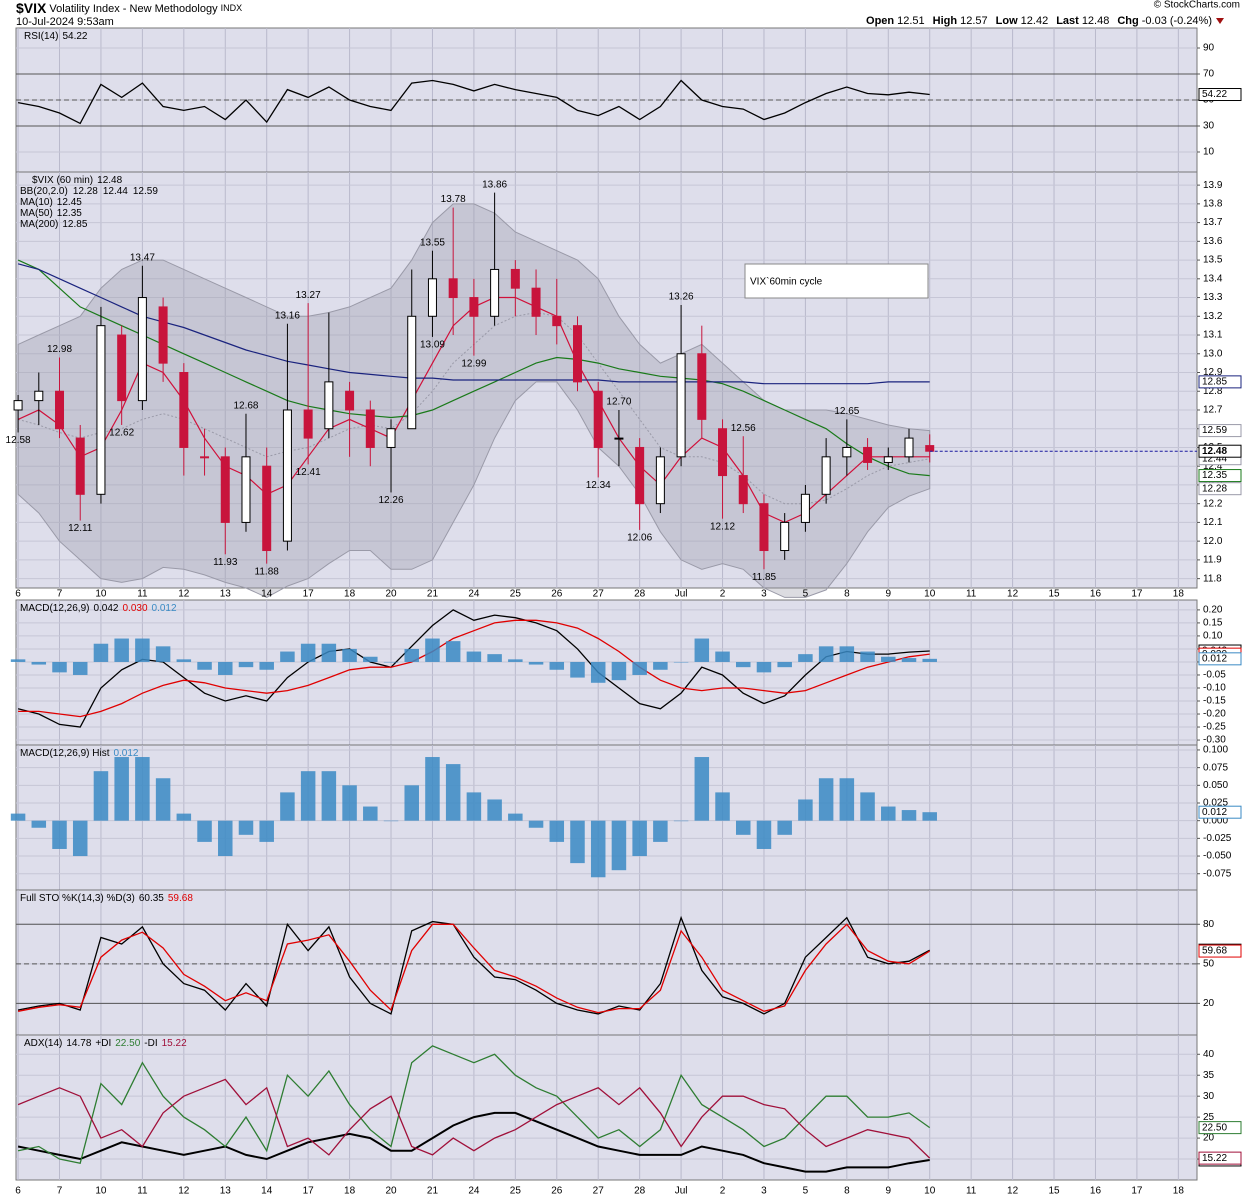 The height and width of the screenshot is (1200, 1250). Describe the element at coordinates (433, 1191) in the screenshot. I see `x-tick-label: 21` at that location.